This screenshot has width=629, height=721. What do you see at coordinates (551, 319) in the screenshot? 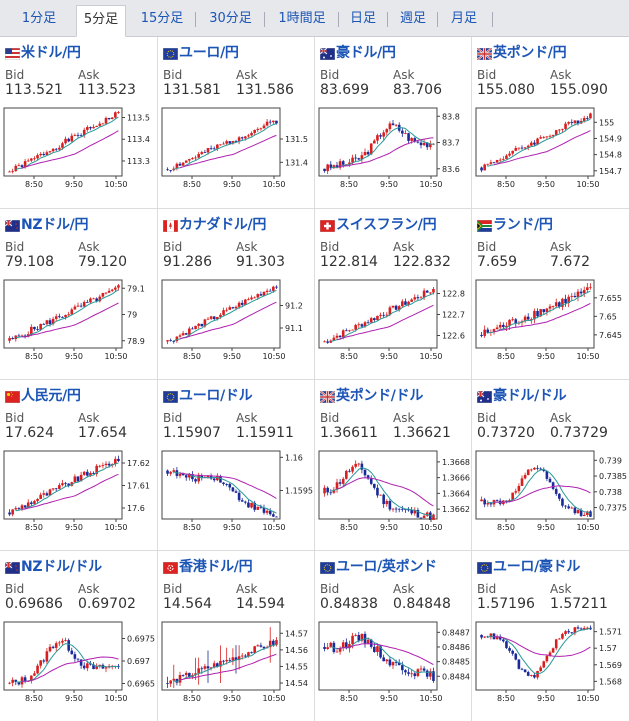
I see `candlestick-chart: 7.655 7.65 7.645 8:50 9:50 10:50` at bounding box center [551, 319].